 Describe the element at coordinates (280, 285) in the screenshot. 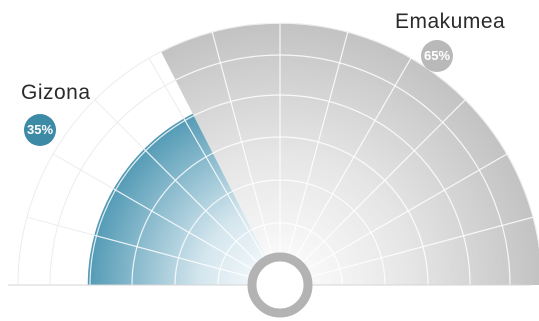

I see `center-ring` at that location.